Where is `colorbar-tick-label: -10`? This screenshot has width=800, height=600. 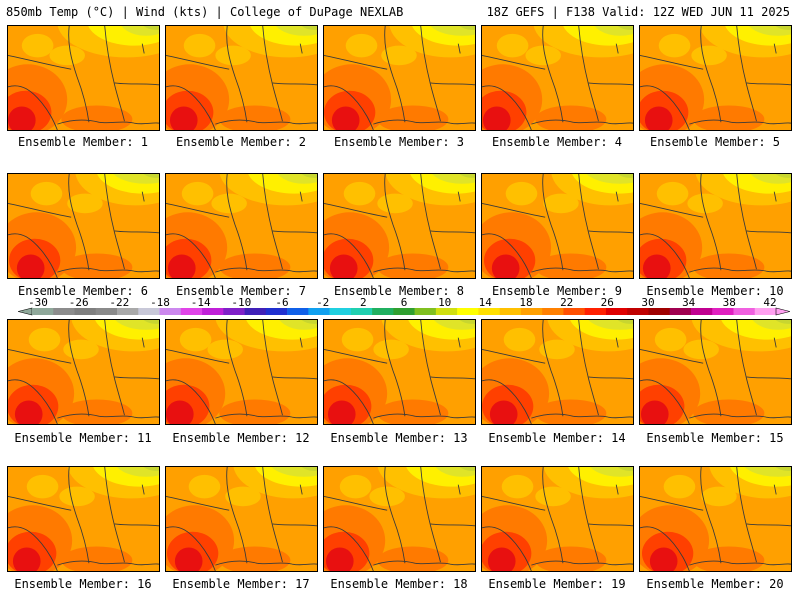
colorbar-tick-label: -10 is located at coordinates (241, 302).